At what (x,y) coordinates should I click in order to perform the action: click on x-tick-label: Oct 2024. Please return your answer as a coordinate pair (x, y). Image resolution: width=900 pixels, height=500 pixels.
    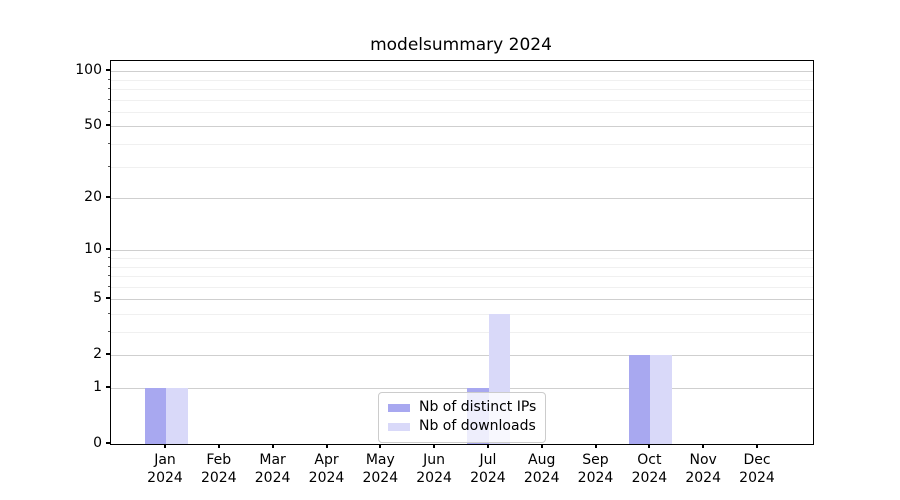
    Looking at the image, I should click on (649, 469).